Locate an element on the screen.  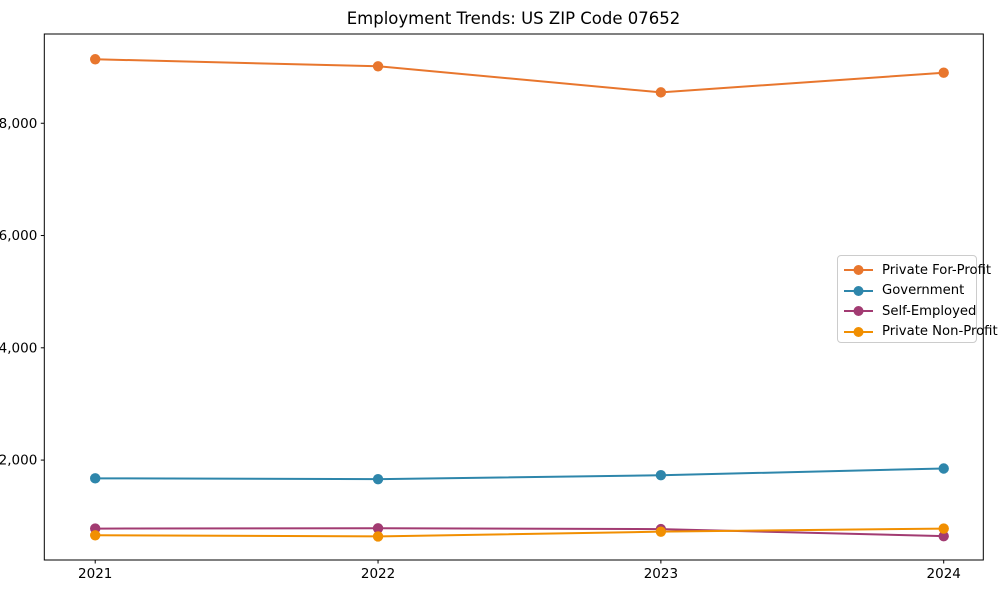
series-line-self-employed is located at coordinates (519, 532).